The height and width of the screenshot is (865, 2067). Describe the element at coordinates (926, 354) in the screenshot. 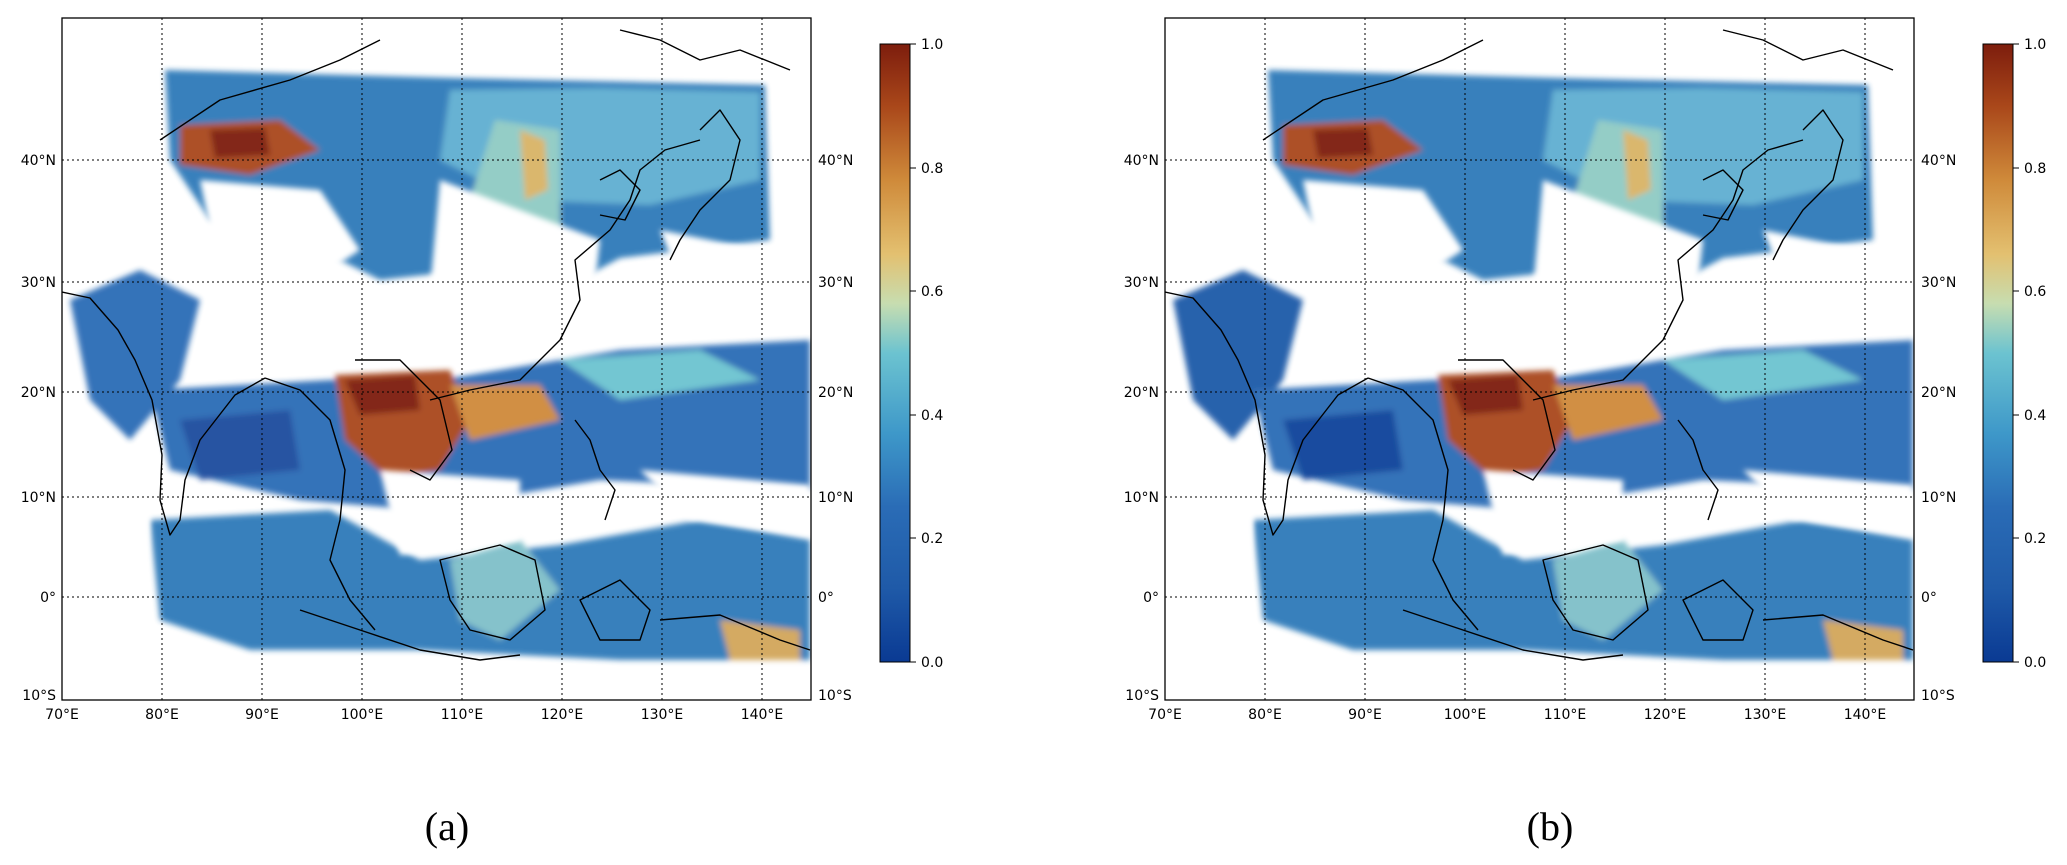

I see `colorbar-ticks-a: 0.0 0.2 0.4 0.6 0.8 1.0` at that location.